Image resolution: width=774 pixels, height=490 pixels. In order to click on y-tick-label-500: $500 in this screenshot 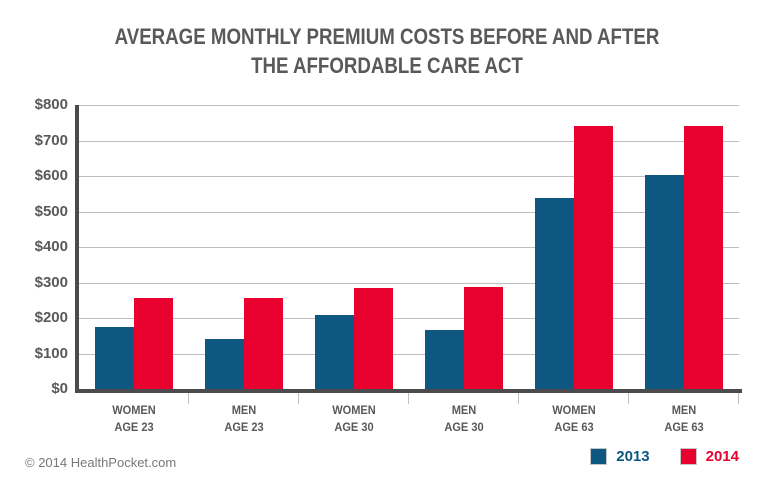, I will do `click(51, 211)`.